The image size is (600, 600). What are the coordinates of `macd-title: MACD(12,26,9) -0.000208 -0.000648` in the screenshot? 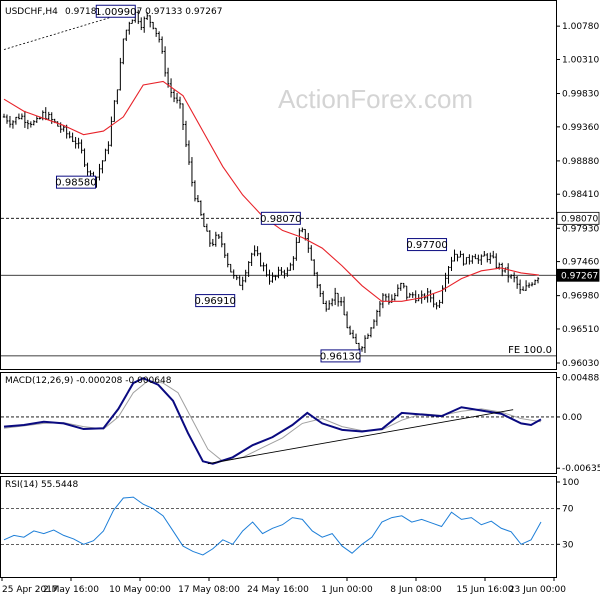 It's located at (88, 381).